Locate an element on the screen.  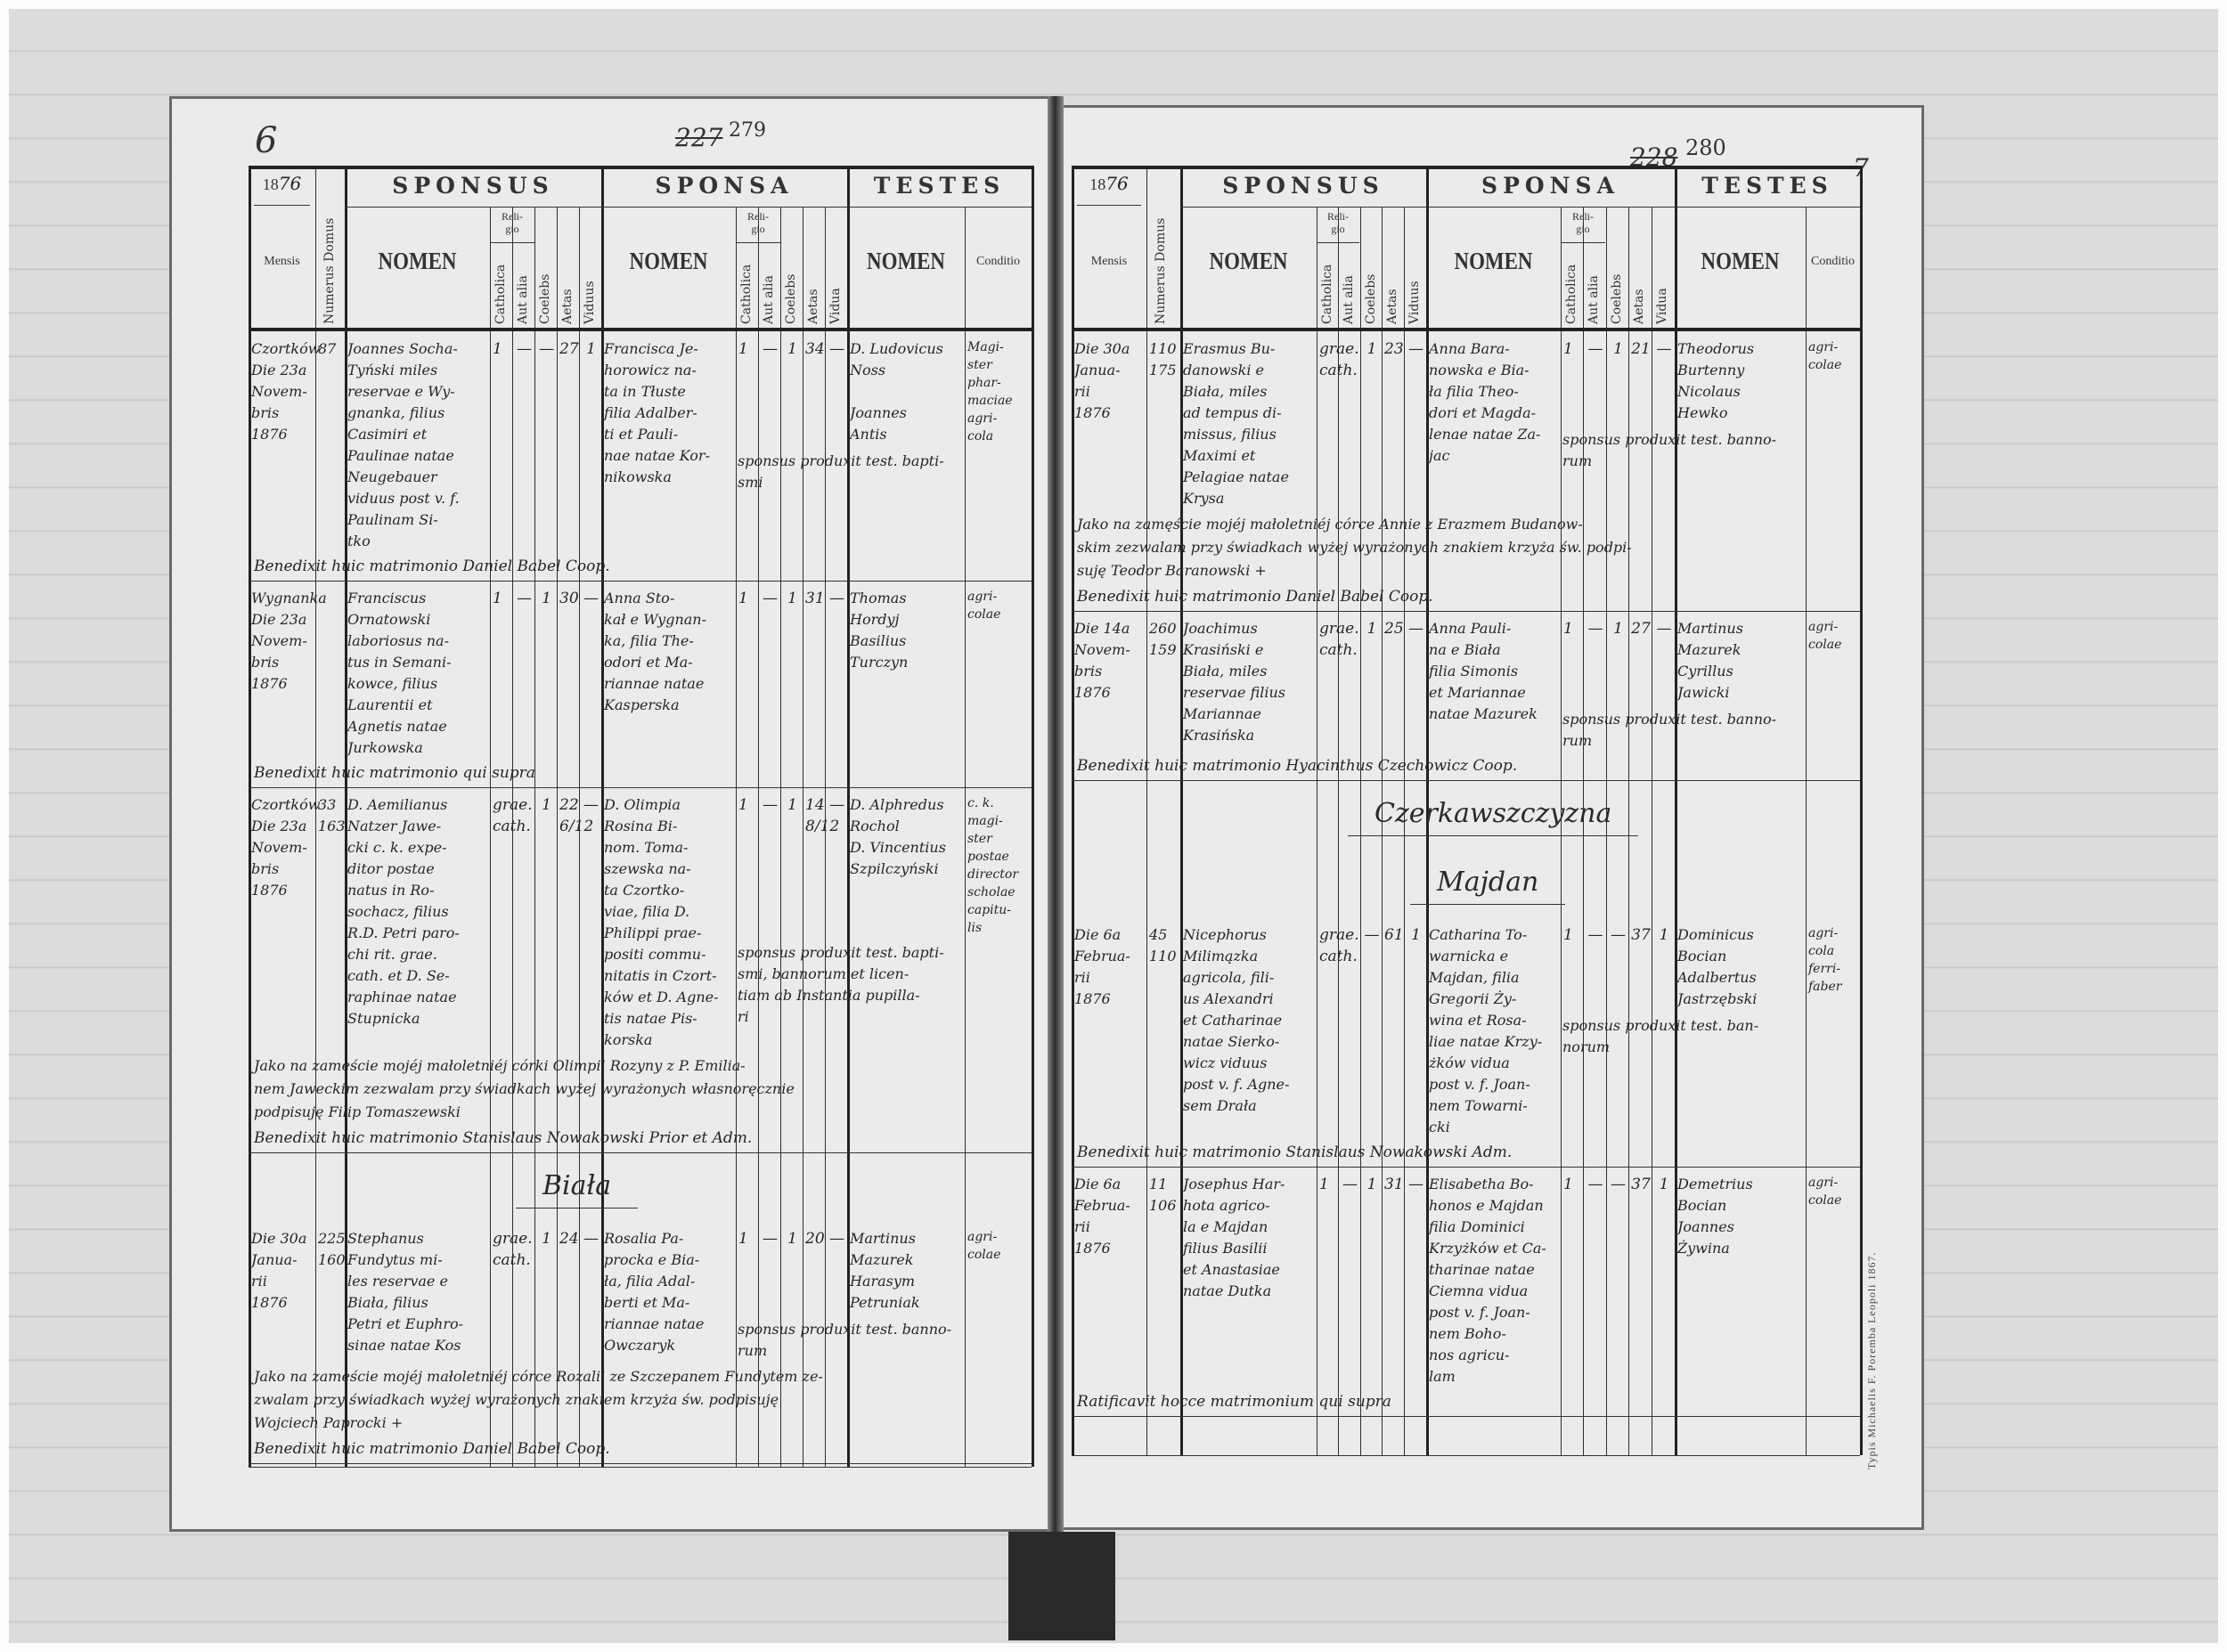
entry-sponsus-viduus: 1 is located at coordinates (591, 349).